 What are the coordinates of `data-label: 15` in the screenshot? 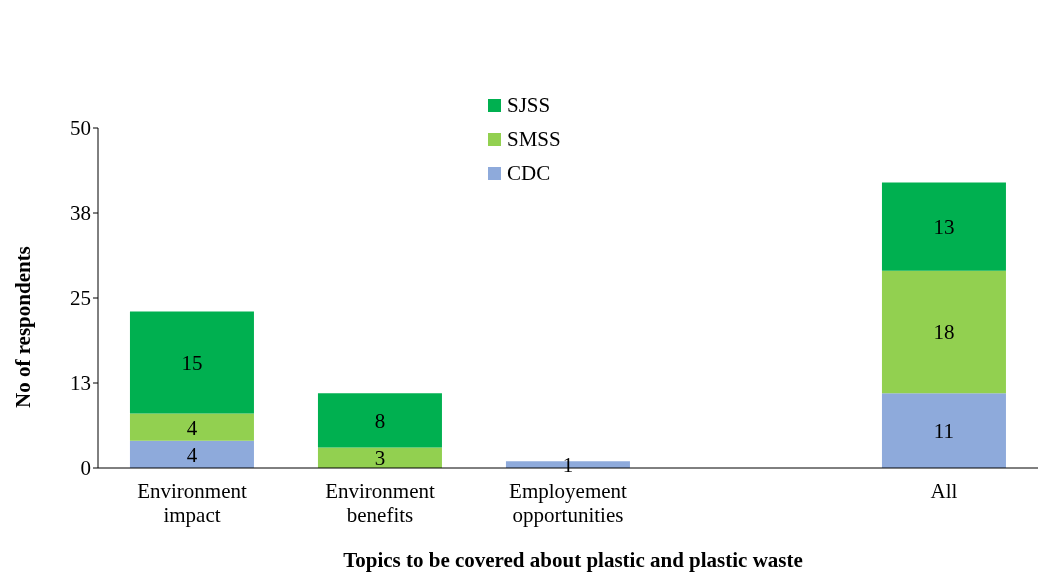 It's located at (192, 363).